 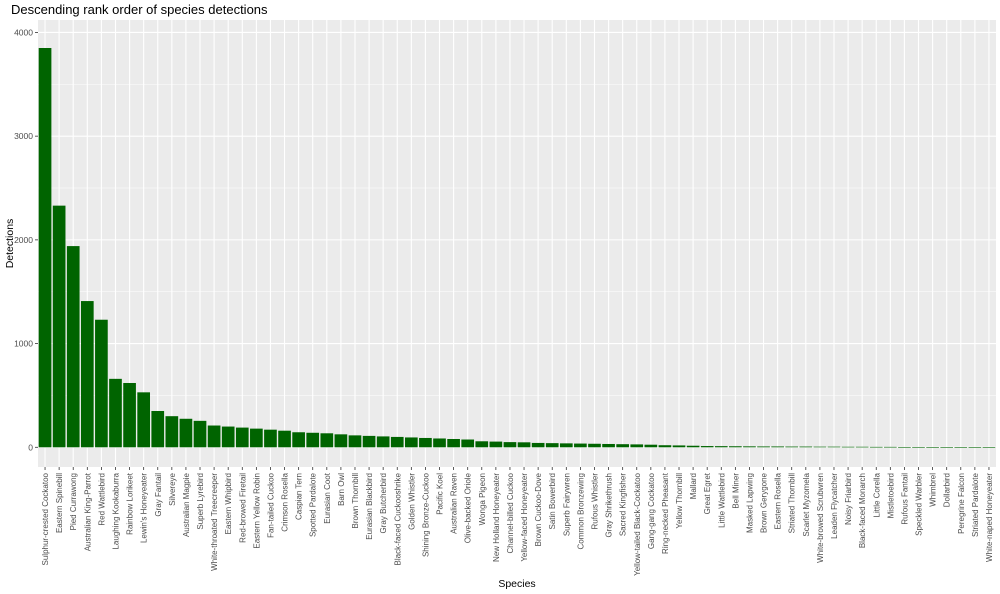 I want to click on x-tick-label: Noisy Friarbird, so click(x=848, y=499).